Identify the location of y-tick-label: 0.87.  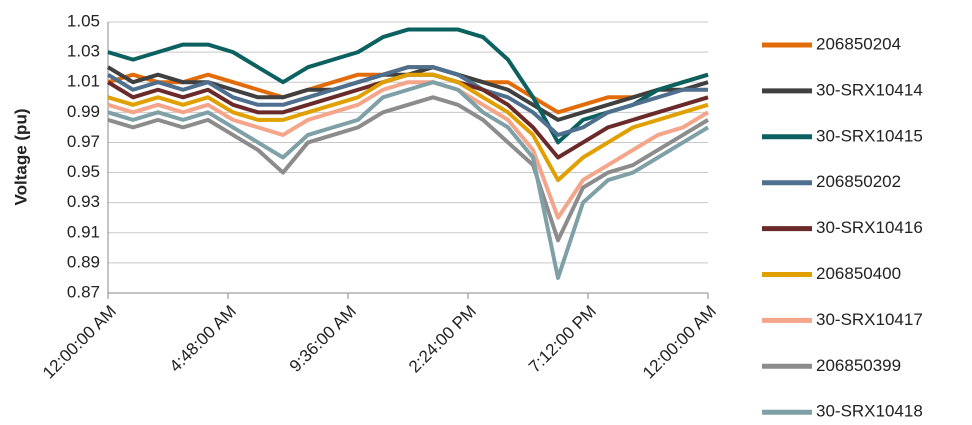
(83, 291).